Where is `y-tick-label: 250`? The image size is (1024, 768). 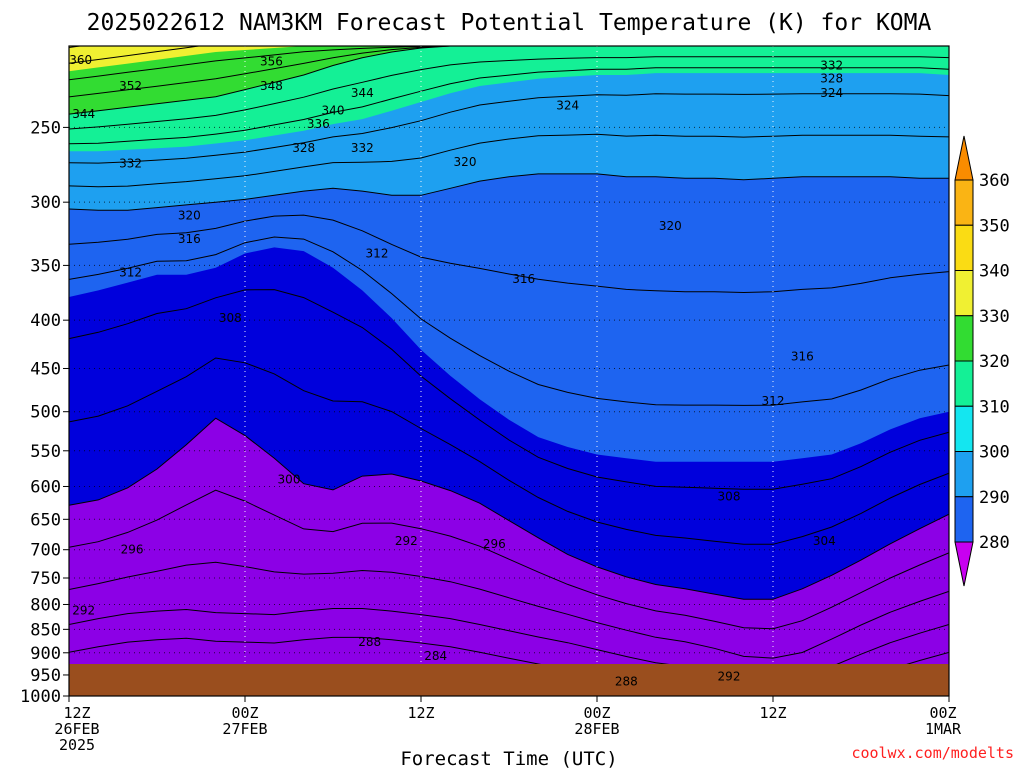 y-tick-label: 250 is located at coordinates (45, 128).